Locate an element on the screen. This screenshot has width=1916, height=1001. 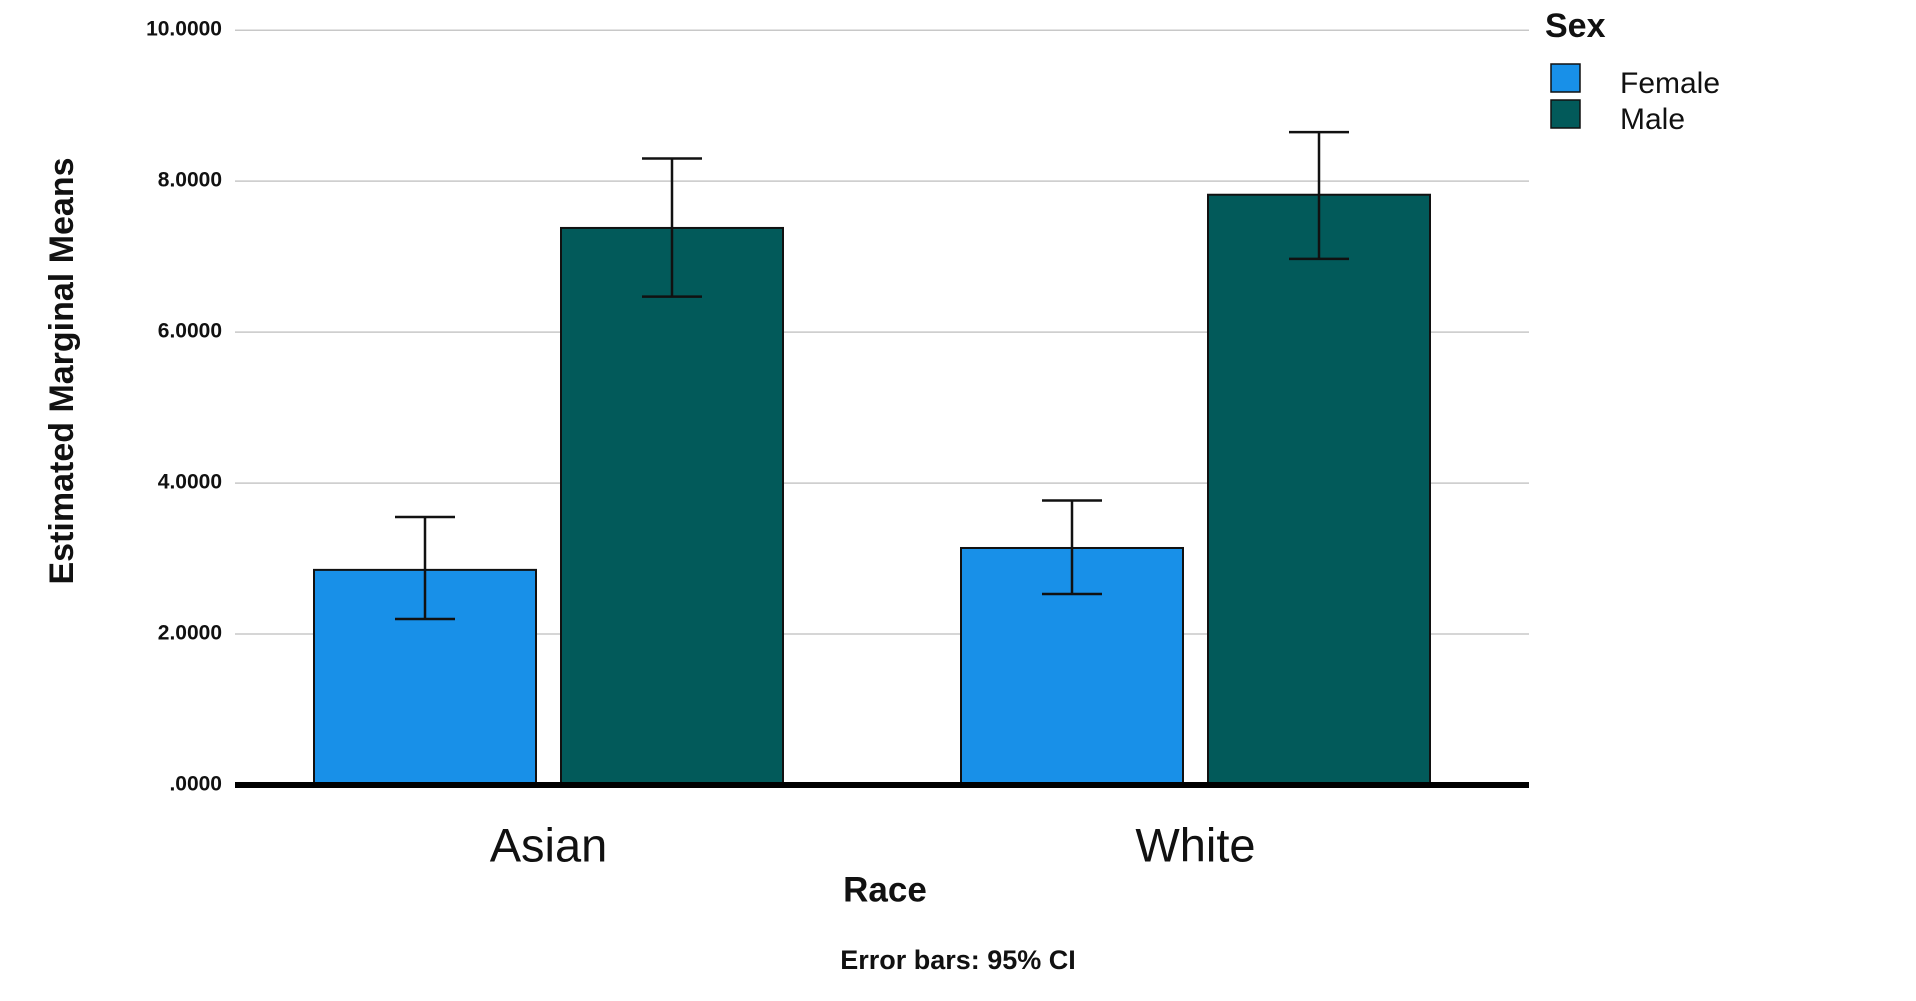
x-tick-label: Asian is located at coordinates (549, 844).